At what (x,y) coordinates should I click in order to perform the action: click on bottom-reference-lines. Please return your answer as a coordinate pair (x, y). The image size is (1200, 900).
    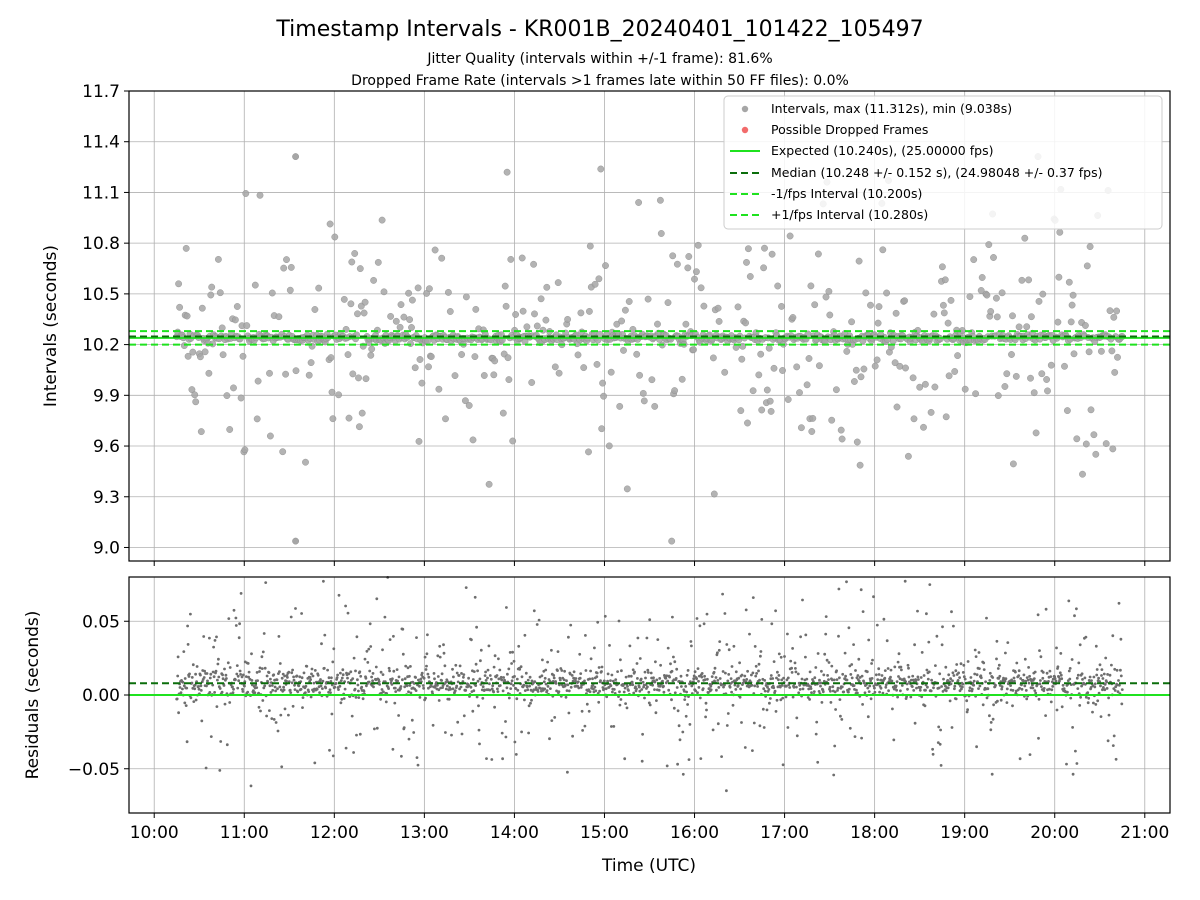
    Looking at the image, I should click on (649, 689).